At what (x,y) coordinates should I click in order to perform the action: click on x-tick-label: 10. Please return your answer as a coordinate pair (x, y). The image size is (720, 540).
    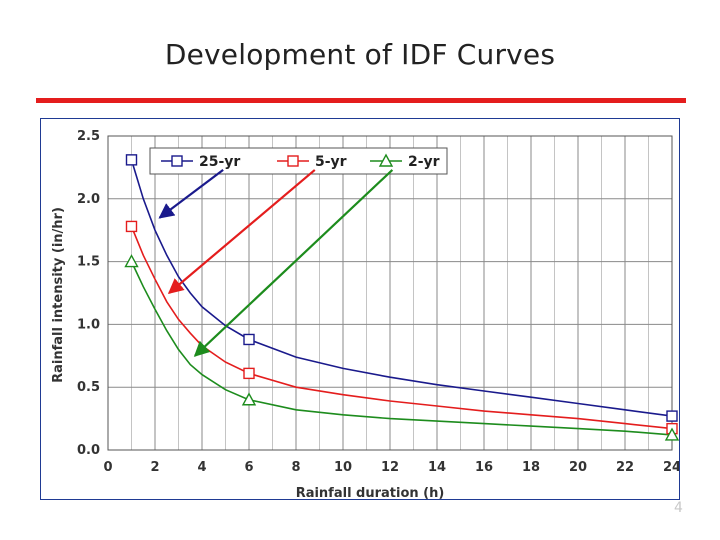
    Looking at the image, I should click on (343, 467).